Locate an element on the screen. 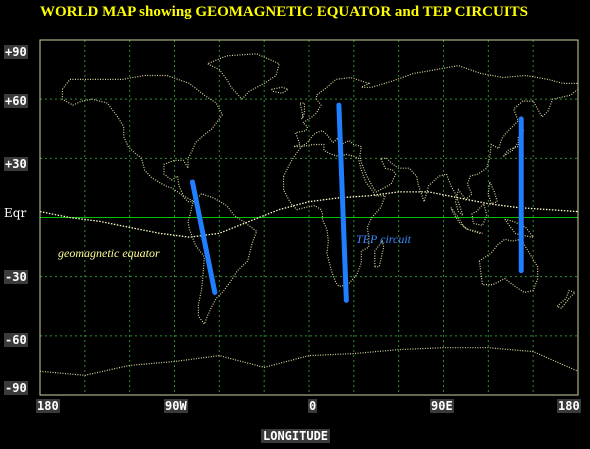  lat-label-plus30: +30 is located at coordinates (16, 164).